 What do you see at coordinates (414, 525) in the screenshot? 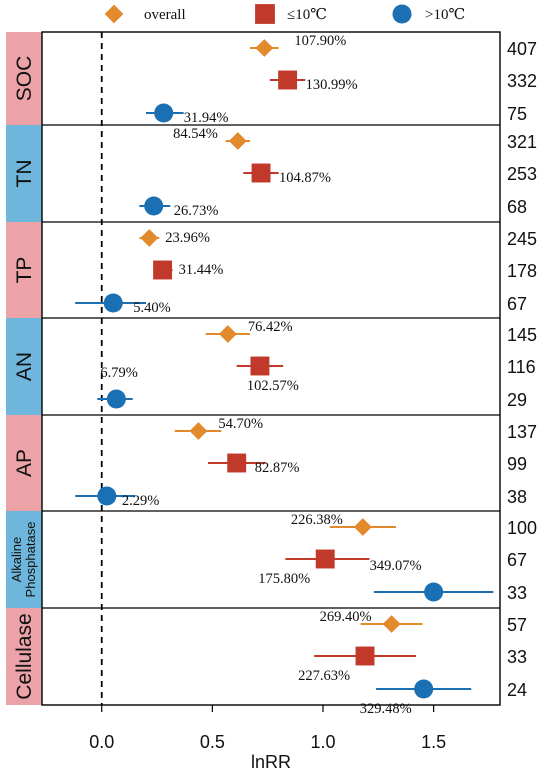
I see `data-row-6-1: 226.38% 100` at bounding box center [414, 525].